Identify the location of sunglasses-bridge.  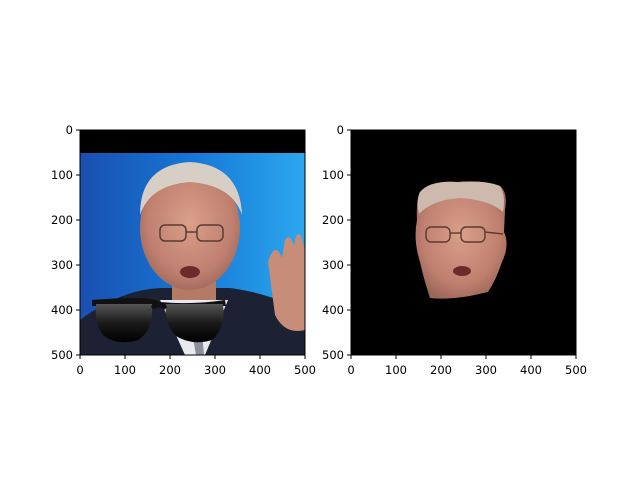
(159, 306).